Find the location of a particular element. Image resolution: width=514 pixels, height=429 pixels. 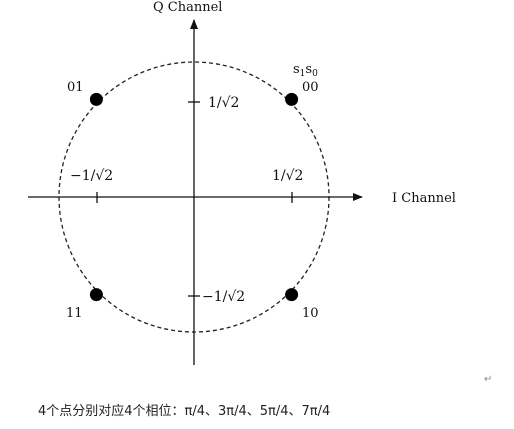

return-mark: ↵ is located at coordinates (488, 379).